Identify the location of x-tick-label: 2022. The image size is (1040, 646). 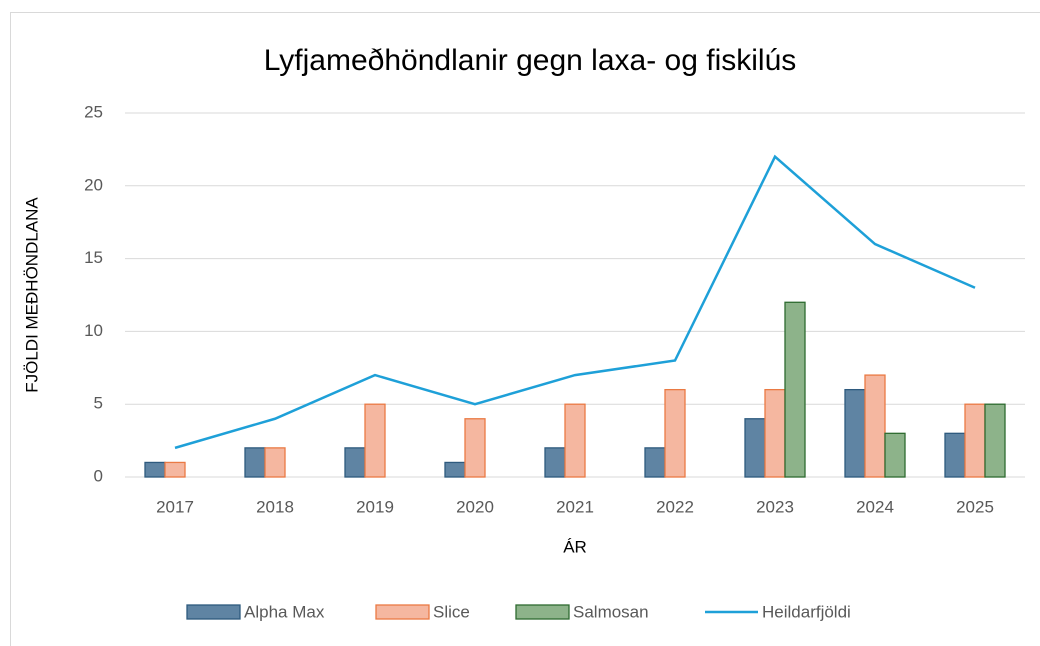
(675, 506).